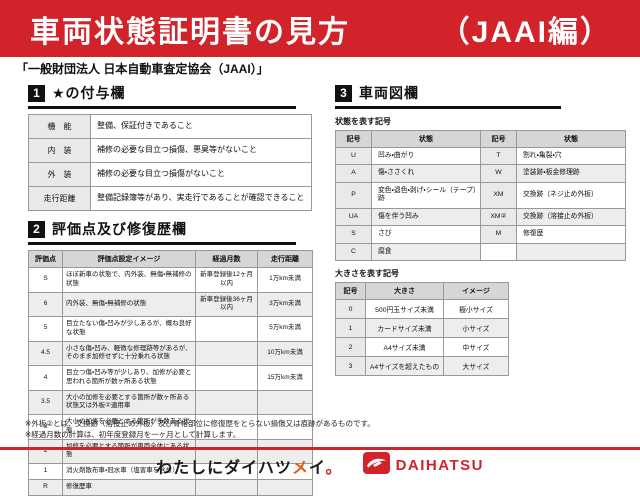  I want to click on column-header: 評価点, so click(45, 259).